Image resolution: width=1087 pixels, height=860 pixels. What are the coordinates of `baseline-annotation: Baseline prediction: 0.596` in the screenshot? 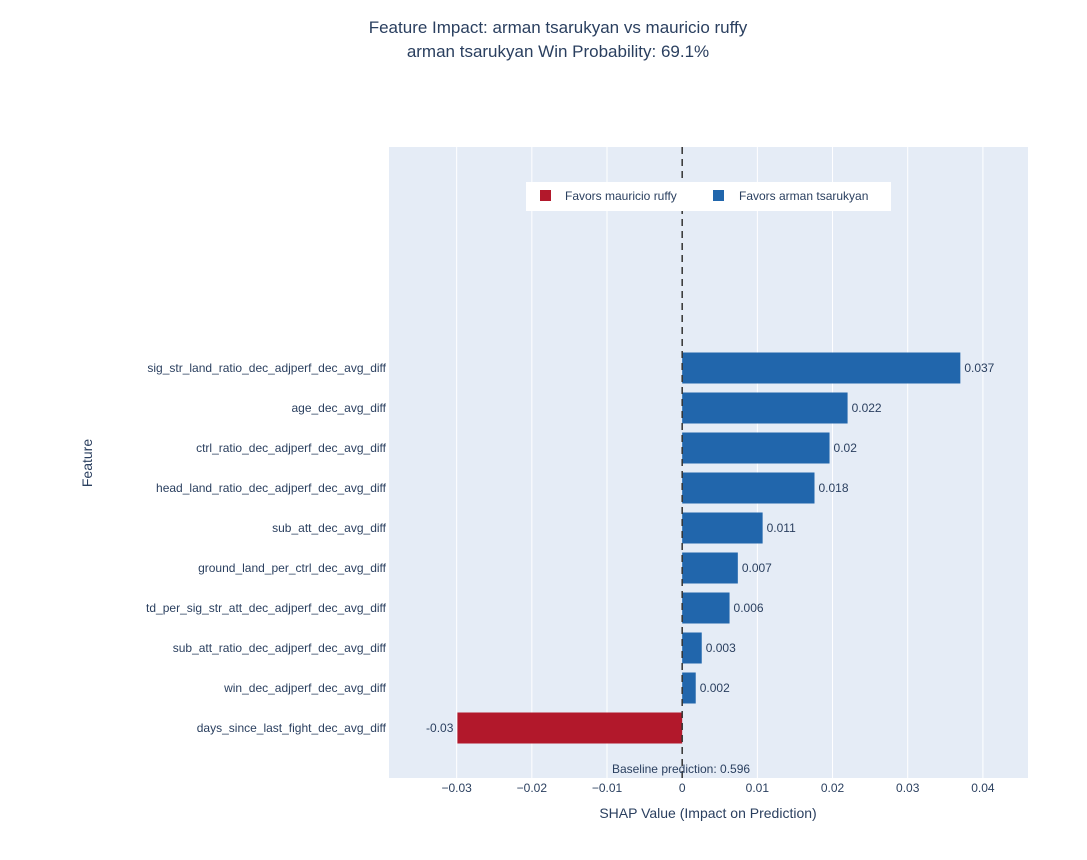 It's located at (681, 769).